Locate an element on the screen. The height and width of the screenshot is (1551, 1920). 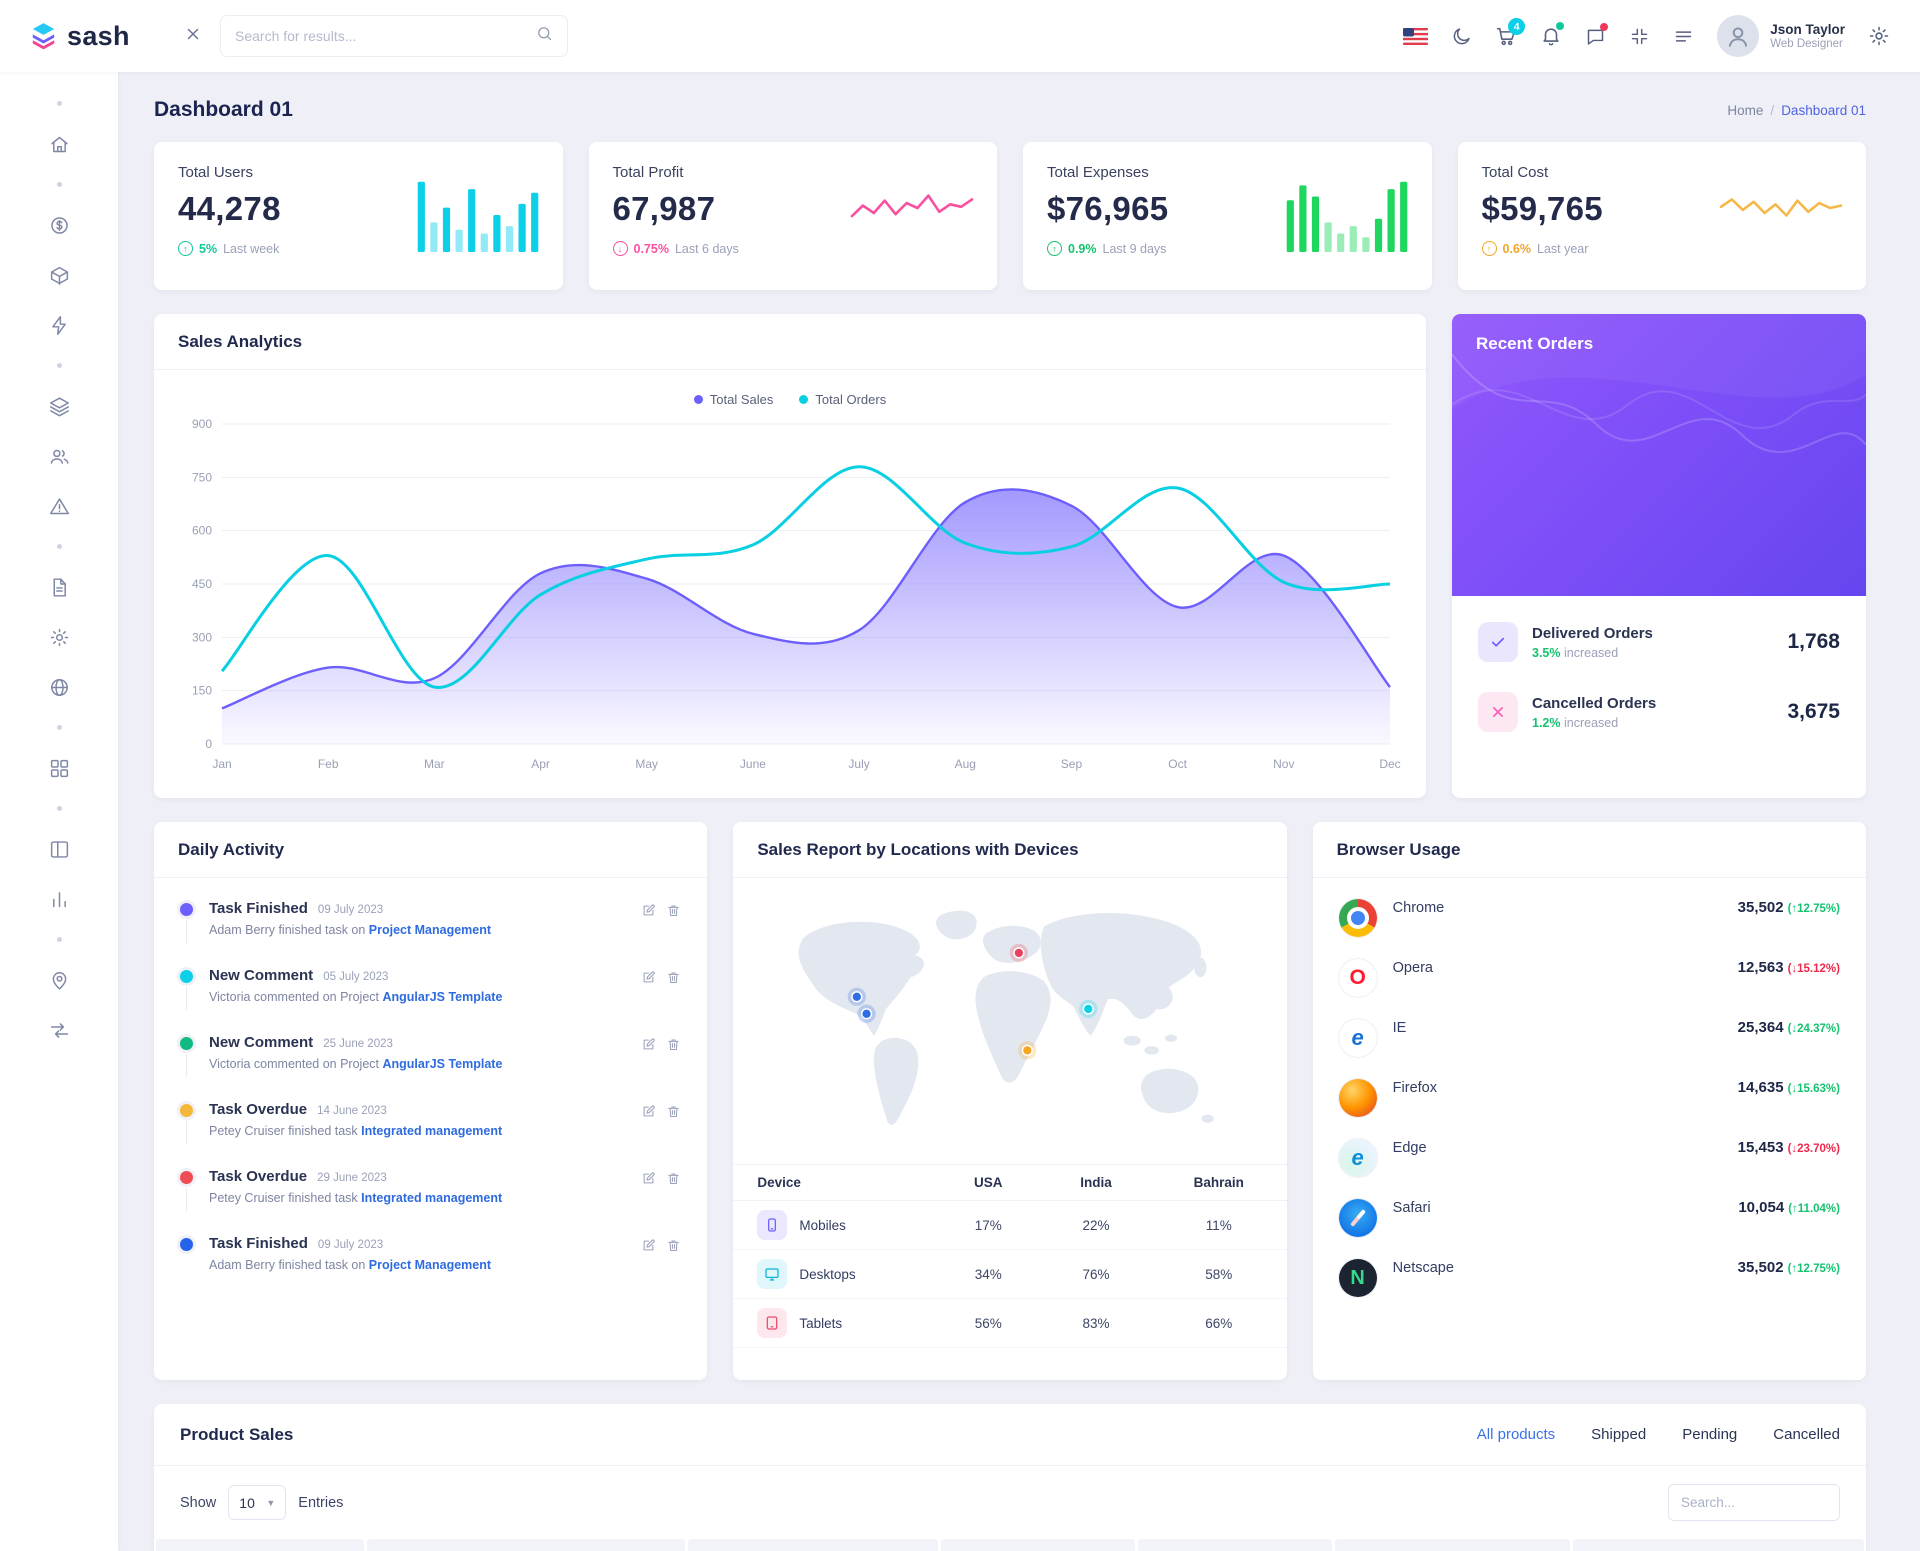
user-menu: Json Taylor Web Designer is located at coordinates (1781, 36).